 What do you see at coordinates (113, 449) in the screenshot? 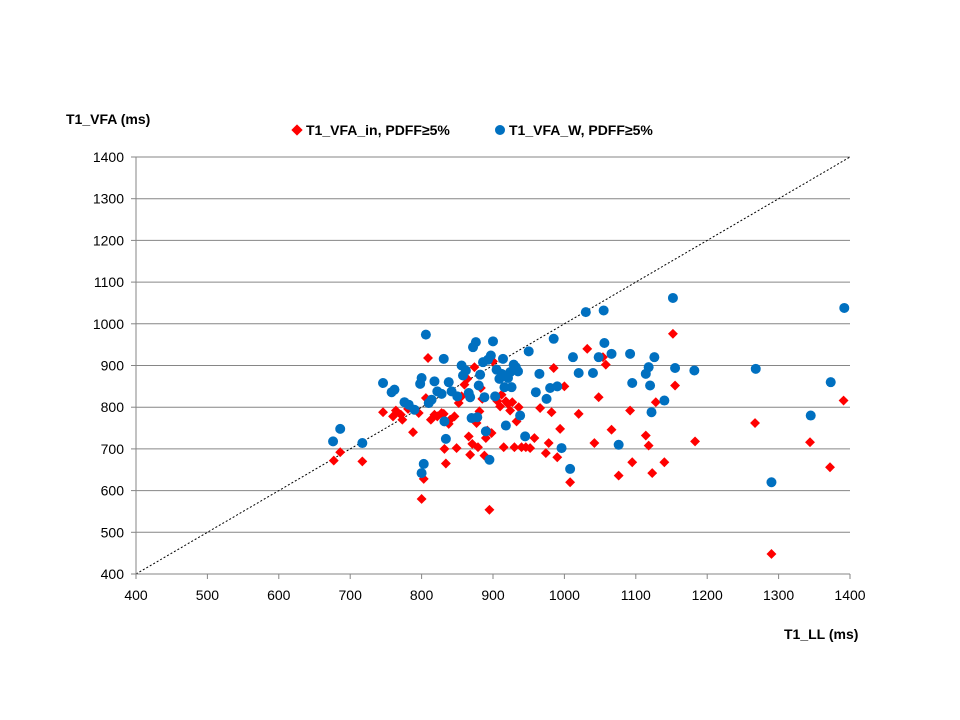
I see `y-tick-label: 700` at bounding box center [113, 449].